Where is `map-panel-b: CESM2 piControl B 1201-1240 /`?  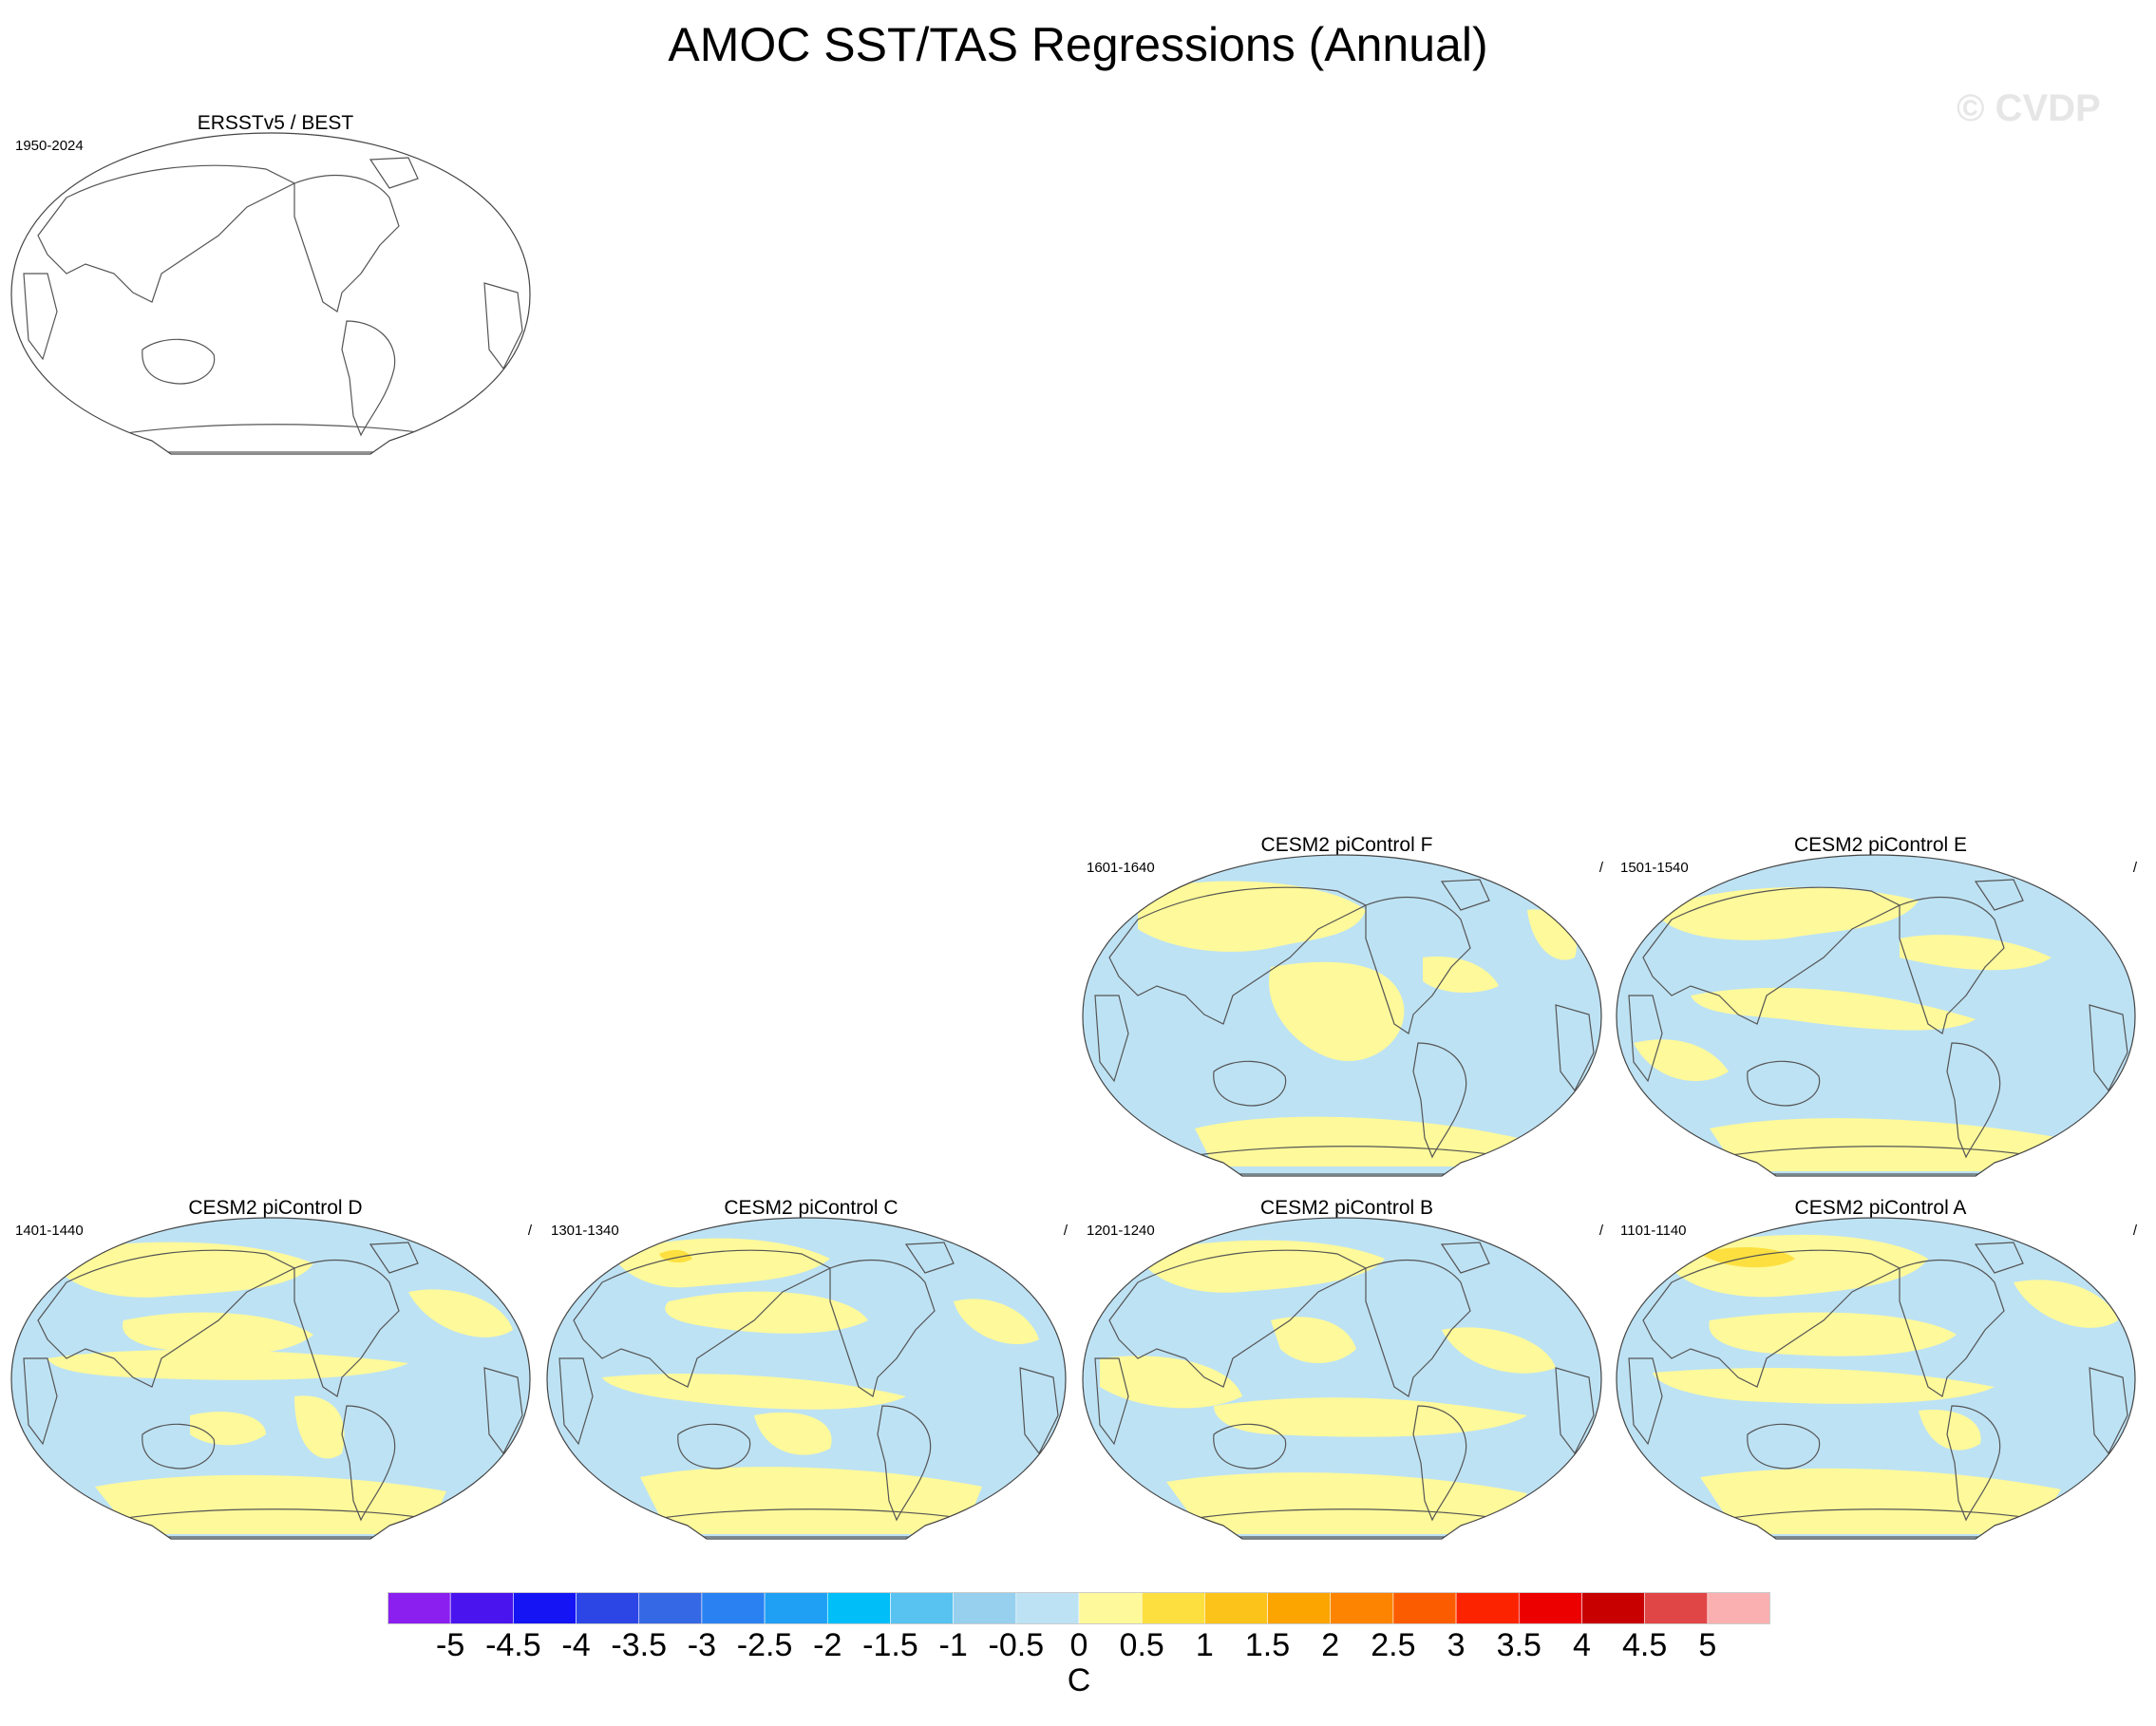
map-panel-b: CESM2 piControl B 1201-1240 / is located at coordinates (1347, 1377).